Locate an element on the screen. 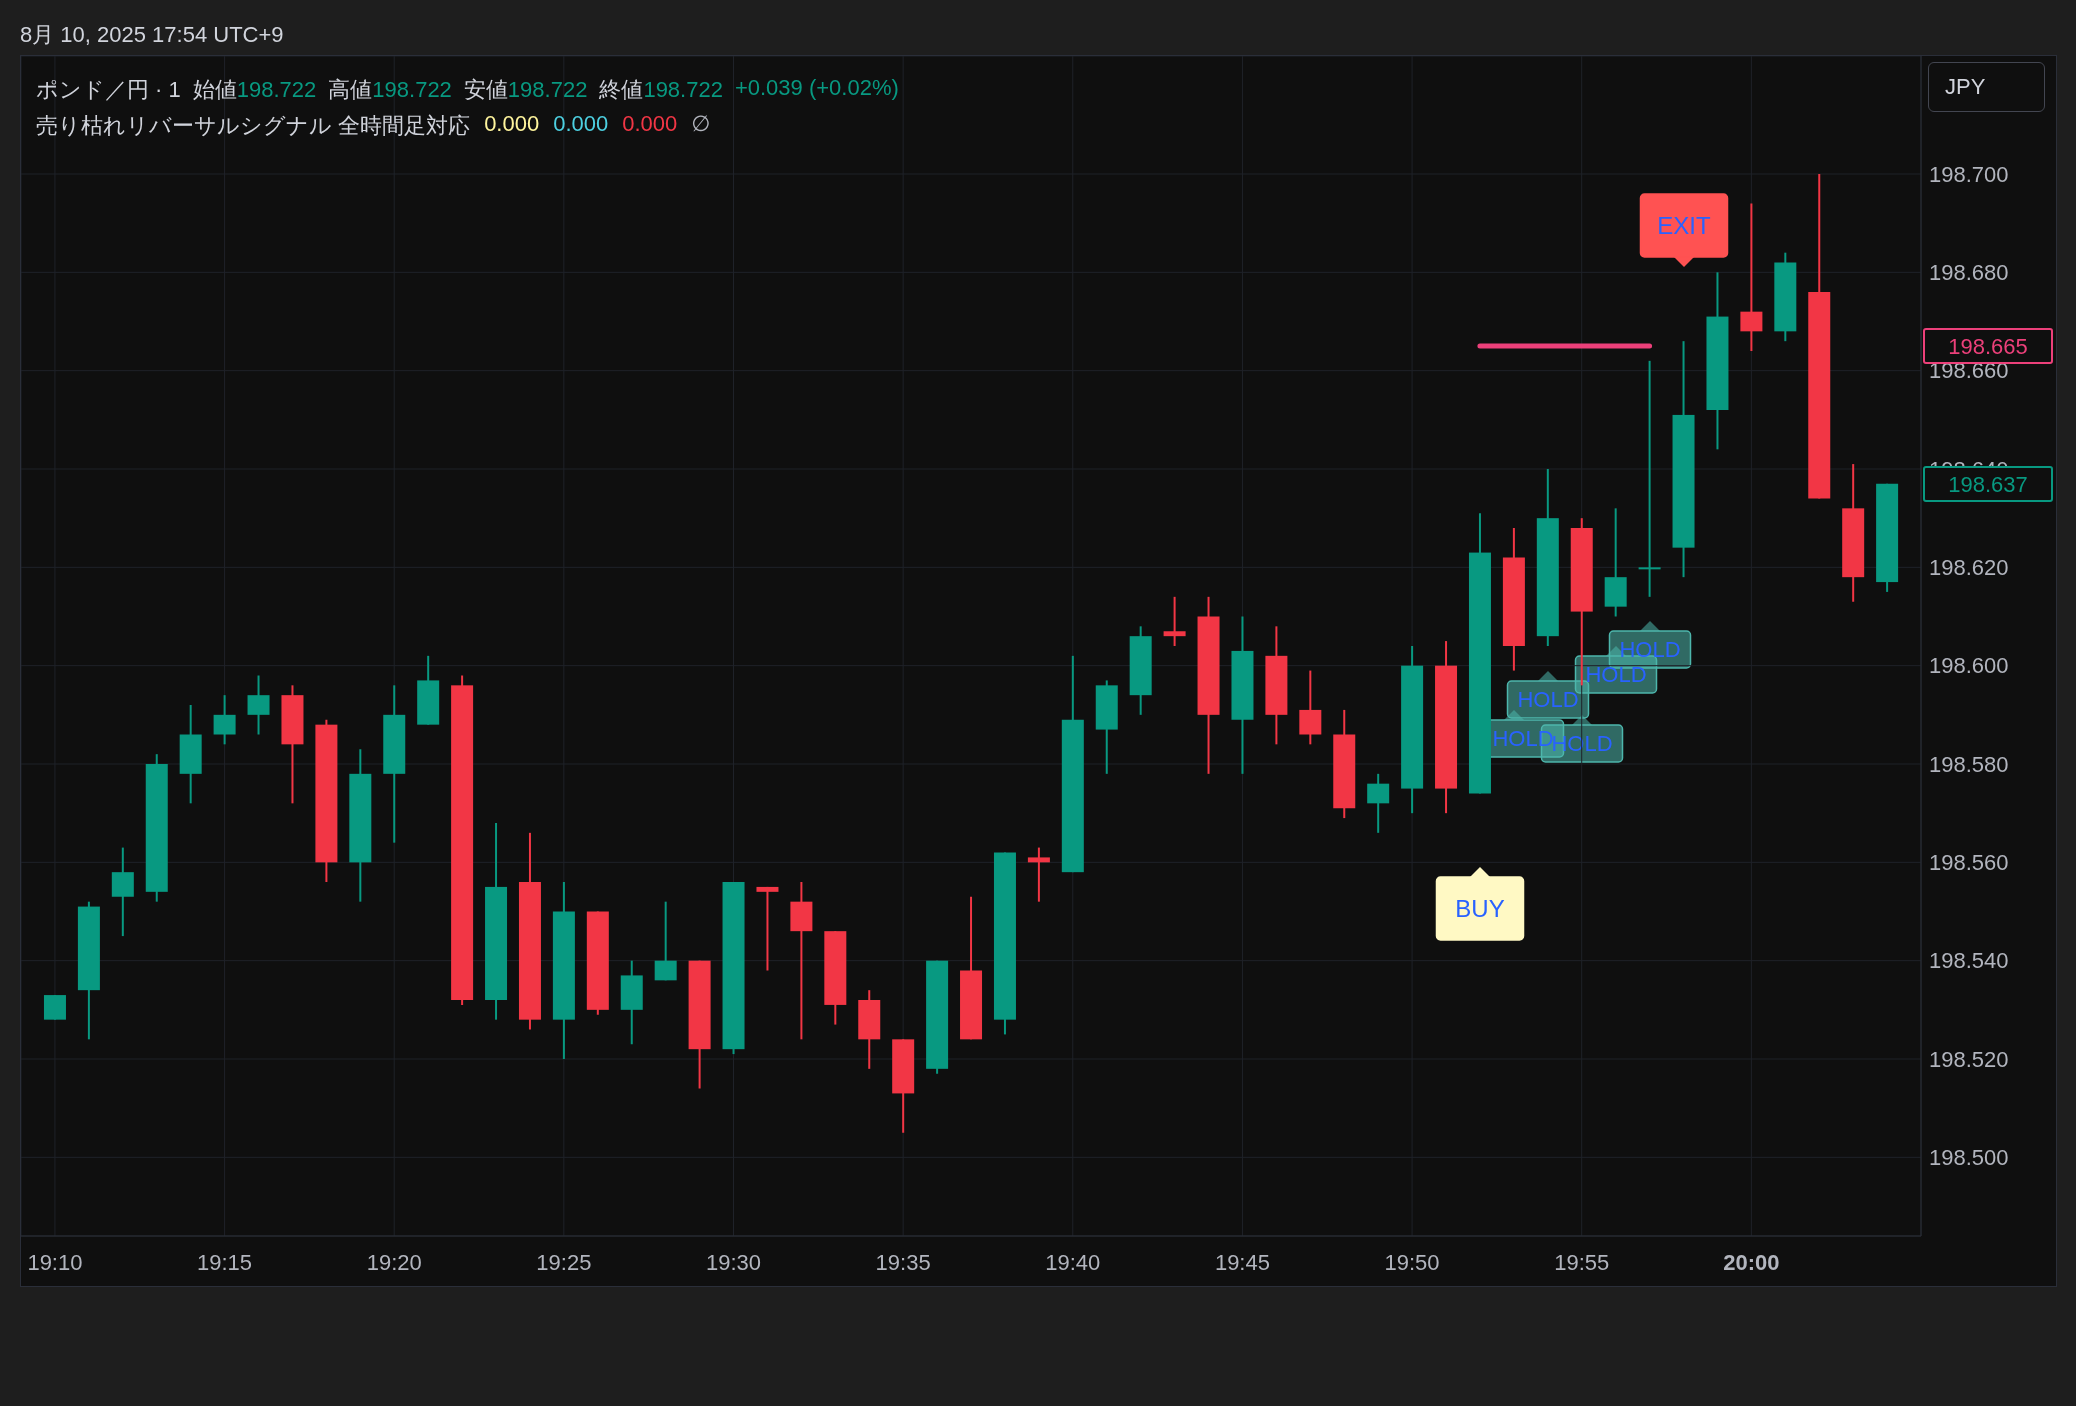 This screenshot has height=1406, width=2076. y-tick-label: 198.680 is located at coordinates (1969, 273).